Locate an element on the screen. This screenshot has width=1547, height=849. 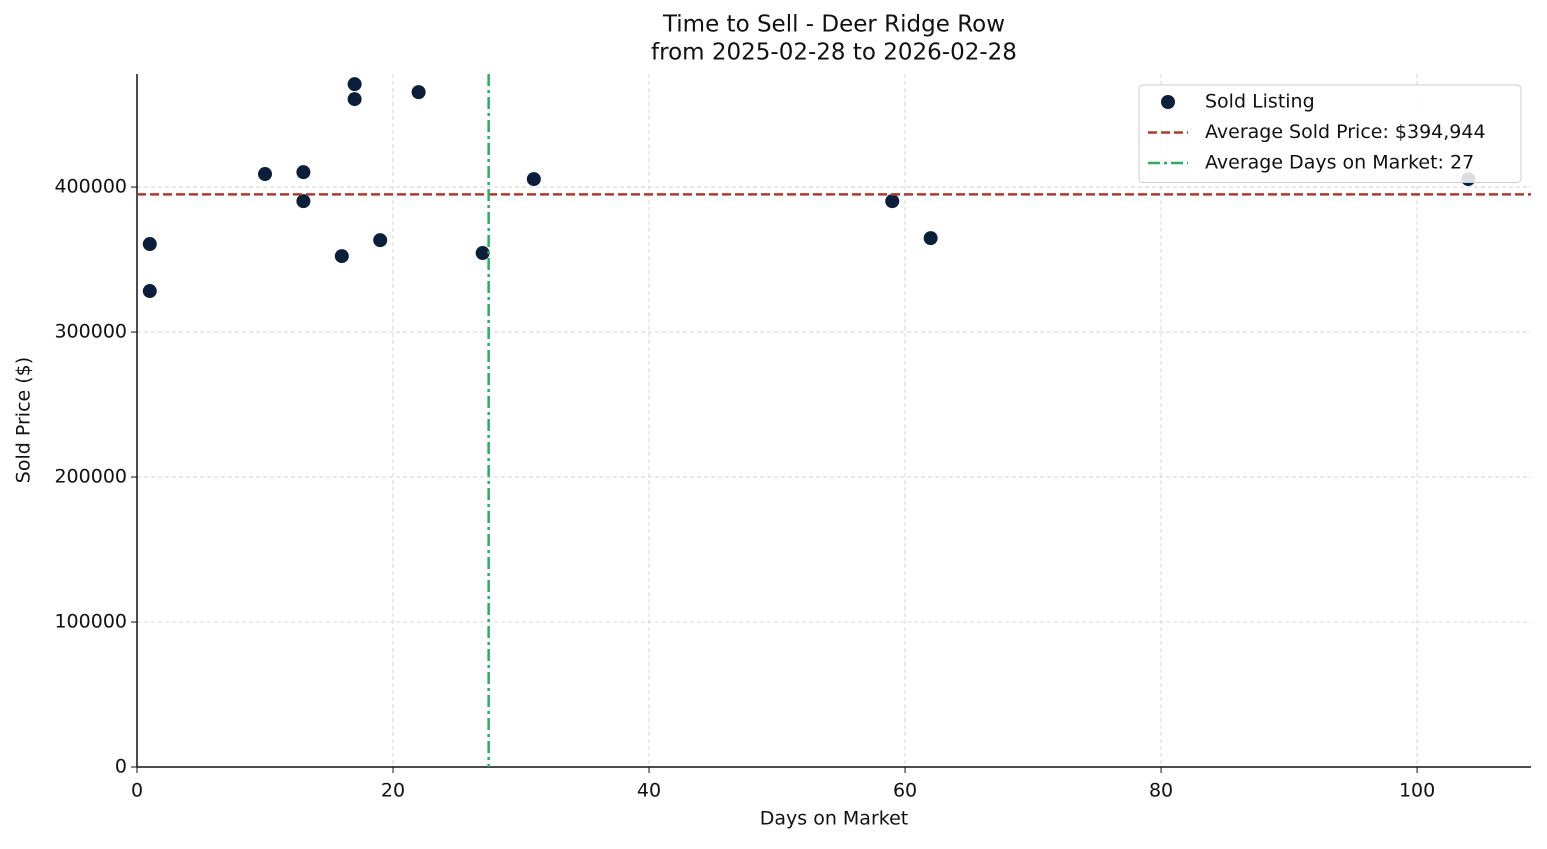
x-axis-label: Days on Market is located at coordinates (834, 819).